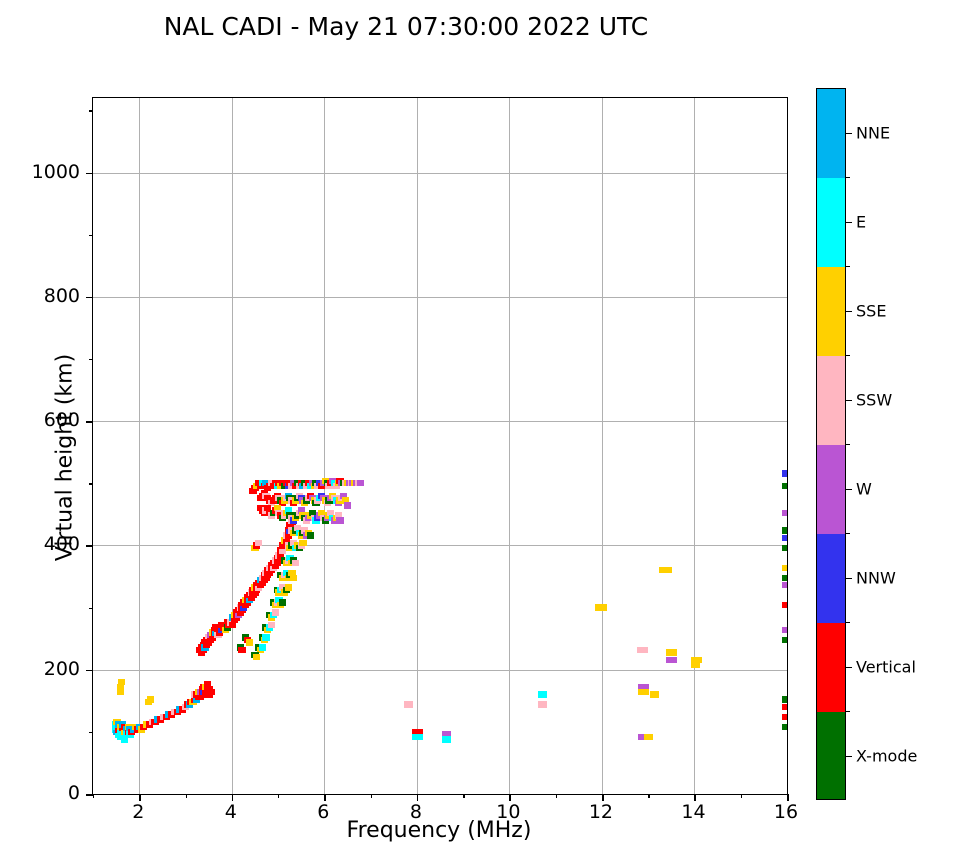  What do you see at coordinates (601, 812) in the screenshot?
I see `x-tick-label: 12` at bounding box center [601, 812].